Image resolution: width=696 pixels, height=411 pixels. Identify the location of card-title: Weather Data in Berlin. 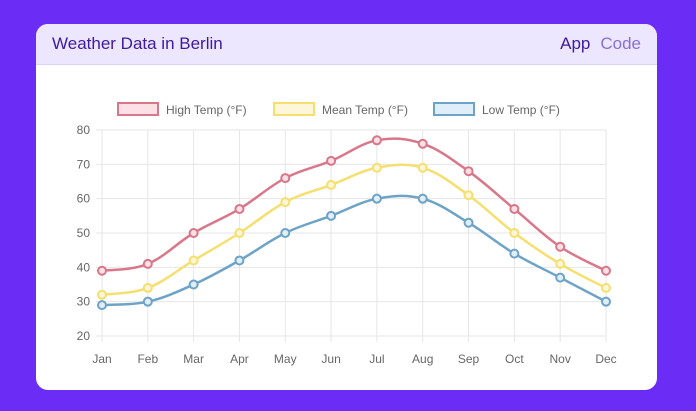
(137, 43).